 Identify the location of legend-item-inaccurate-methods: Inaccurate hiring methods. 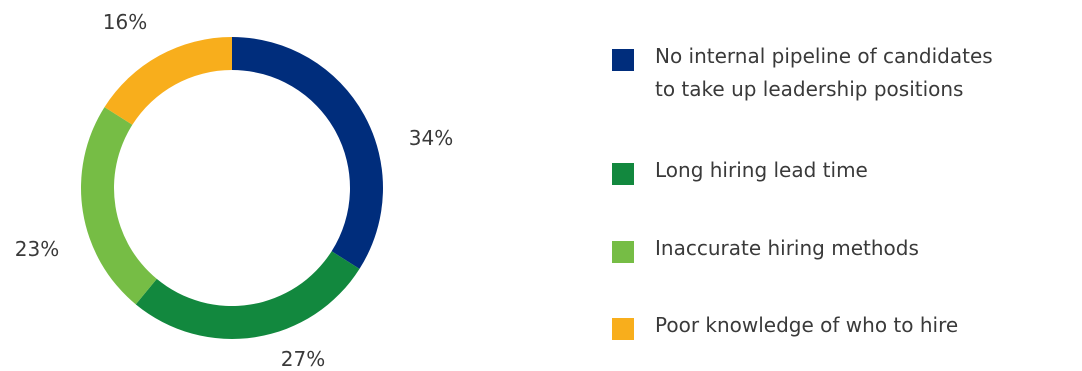
(765, 248).